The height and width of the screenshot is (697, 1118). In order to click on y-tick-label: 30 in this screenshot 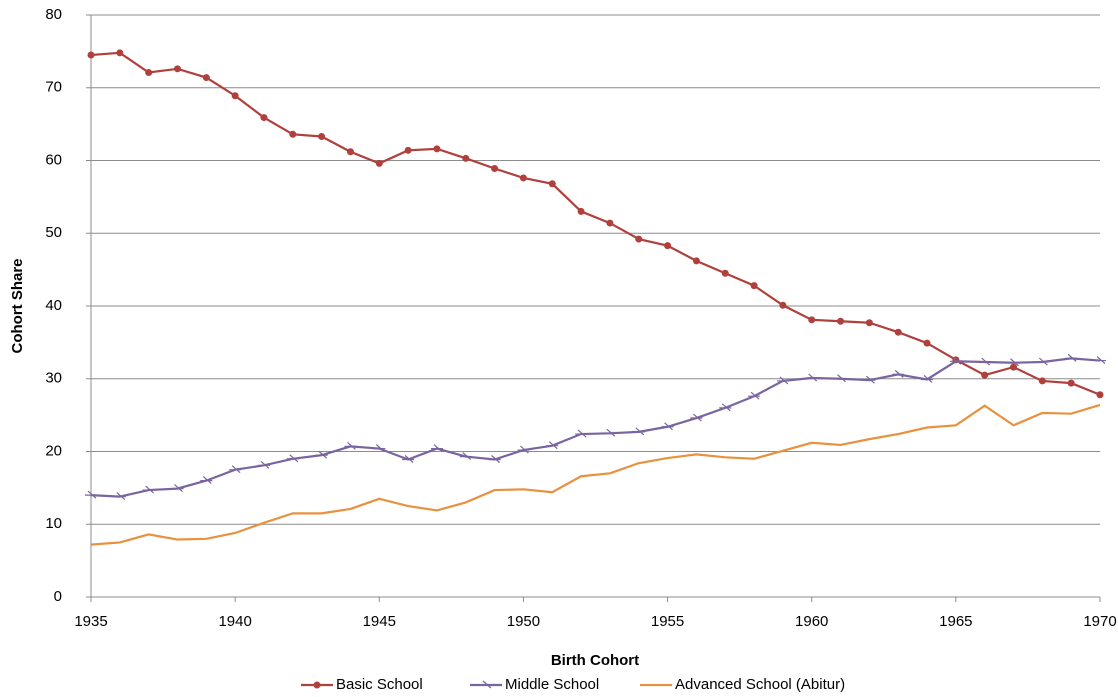, I will do `click(53, 378)`.